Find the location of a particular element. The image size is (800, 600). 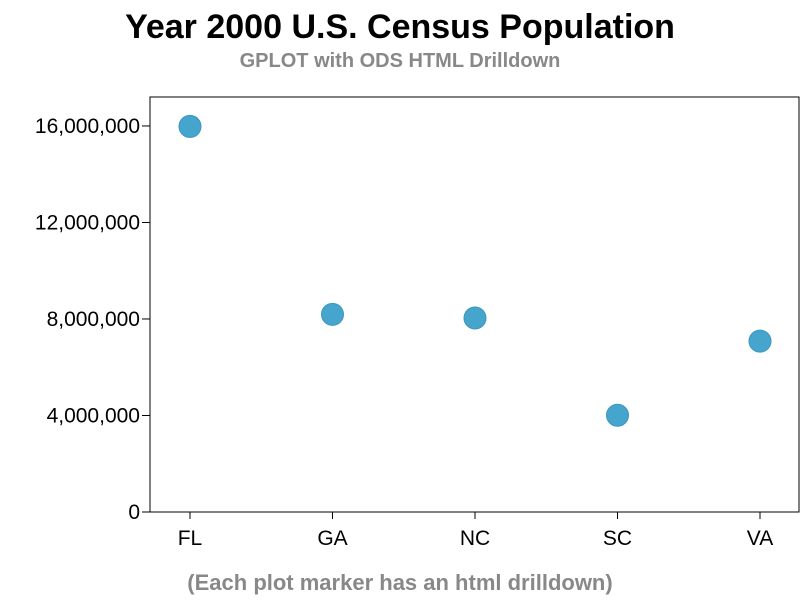

x-axis: FL GA NC SC VA is located at coordinates (475, 531).